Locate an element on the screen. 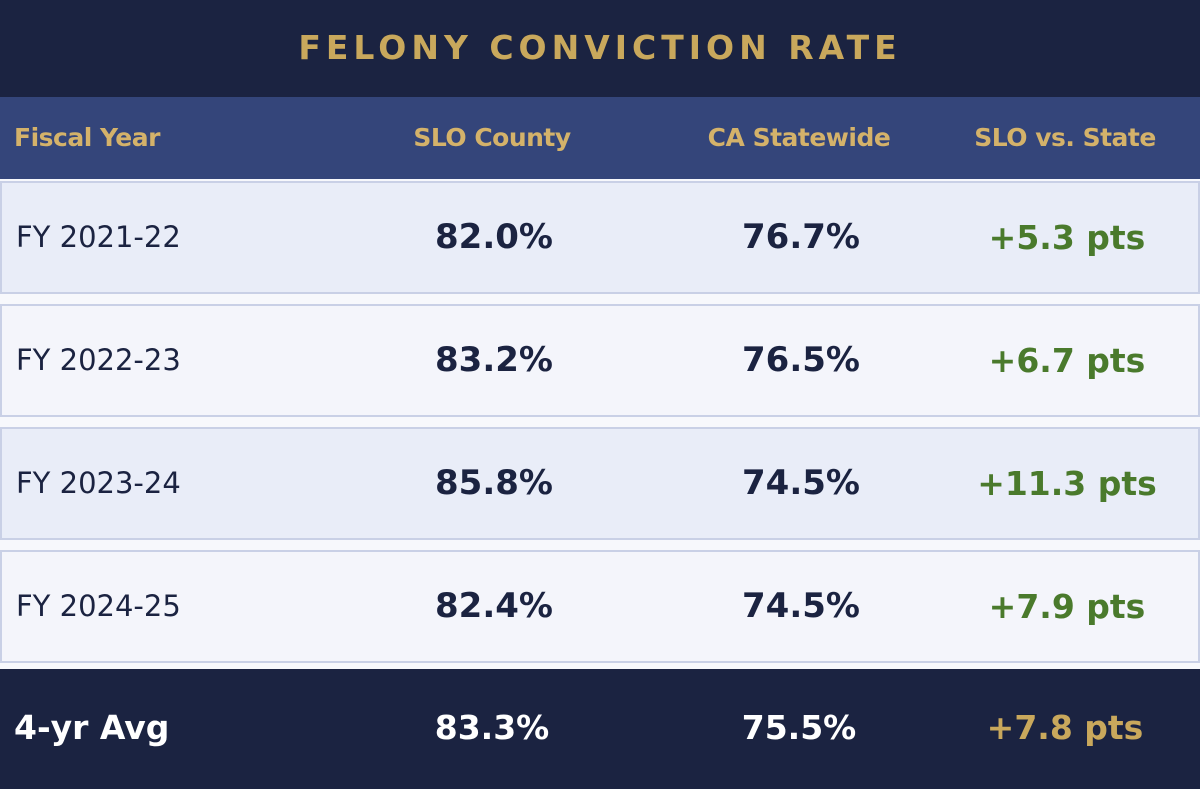  slo-county-value: 82.4% is located at coordinates (494, 606).